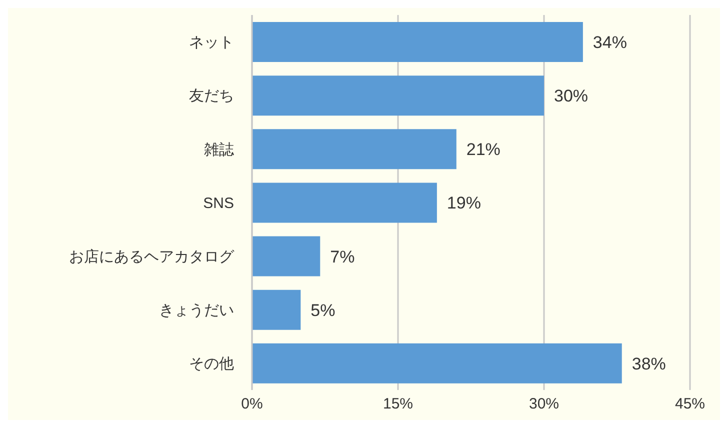  Describe the element at coordinates (211, 43) in the screenshot. I see `y-tick-label: ネット` at that location.